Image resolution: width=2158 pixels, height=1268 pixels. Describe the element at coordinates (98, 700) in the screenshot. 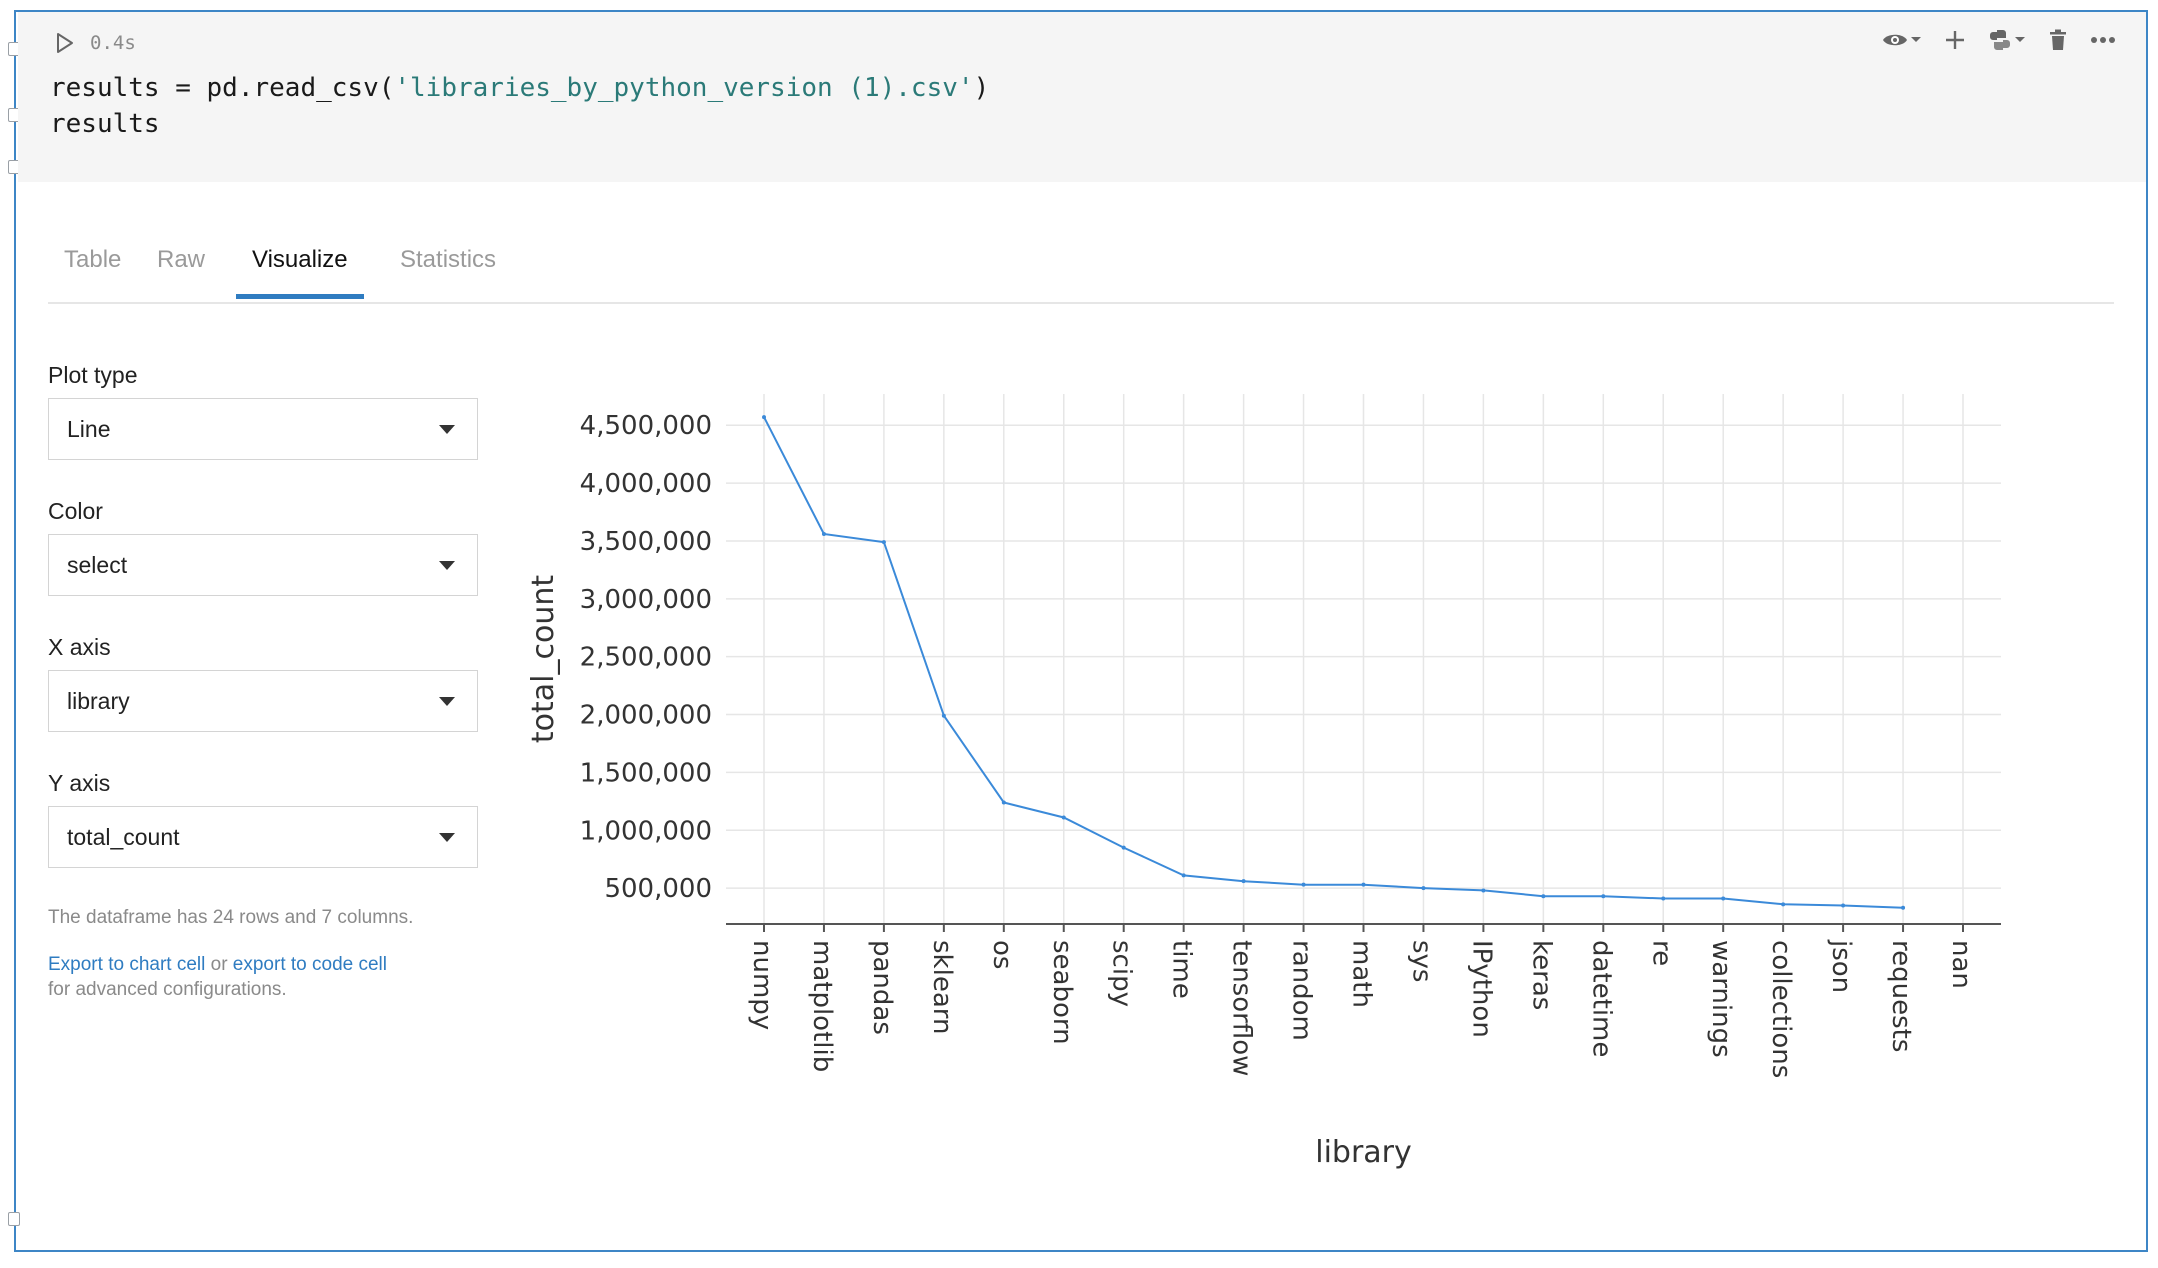

I see `x-axis-value: library` at that location.